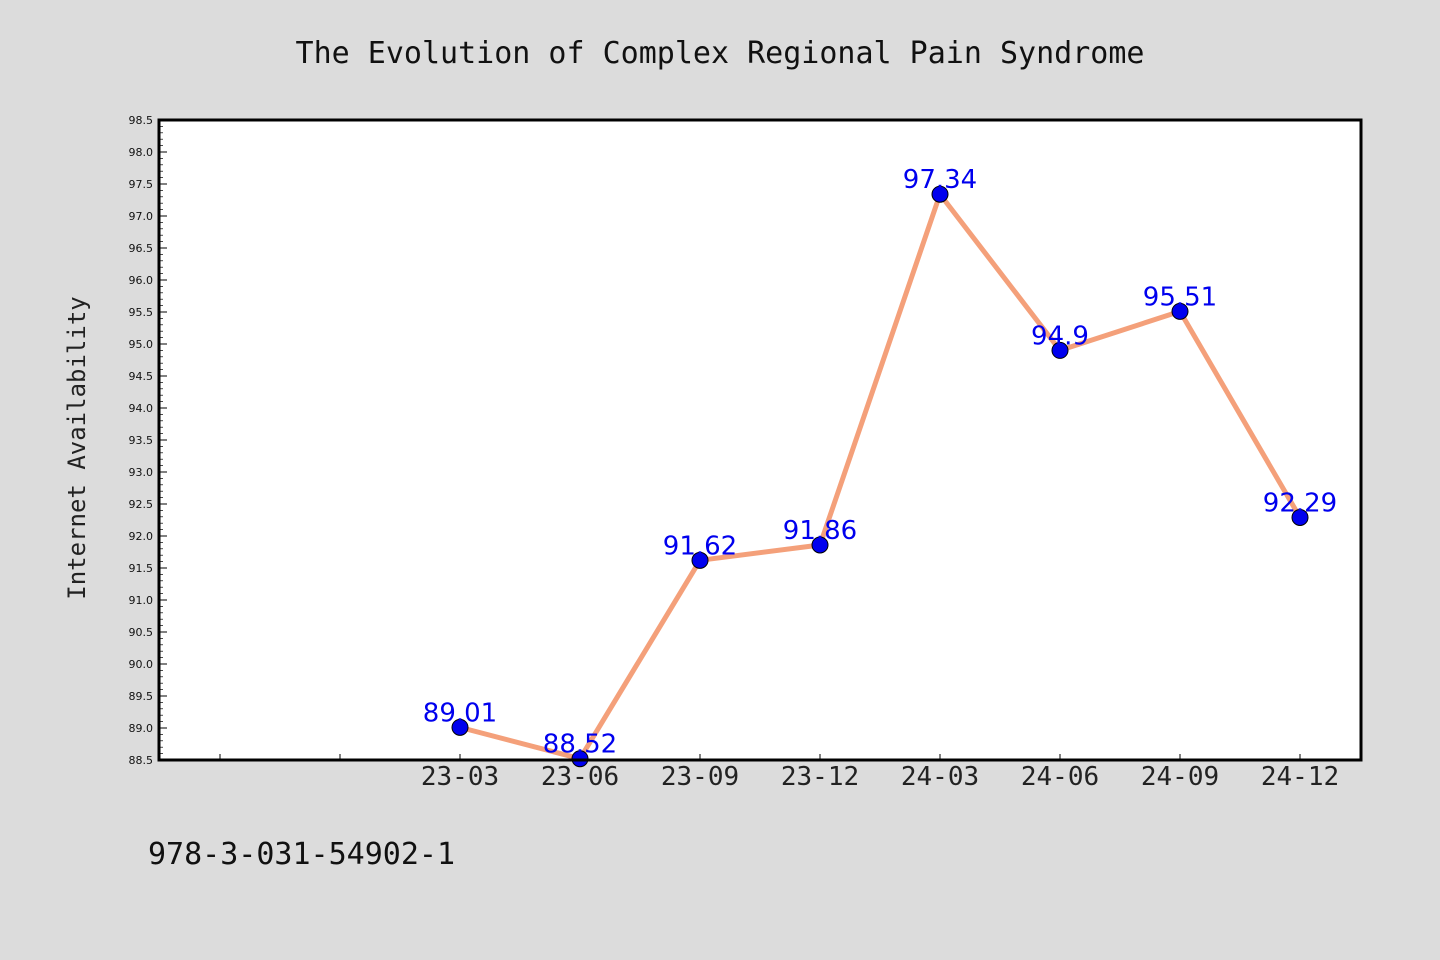 The height and width of the screenshot is (960, 1440). I want to click on data-point-label: 94.9, so click(1060, 336).